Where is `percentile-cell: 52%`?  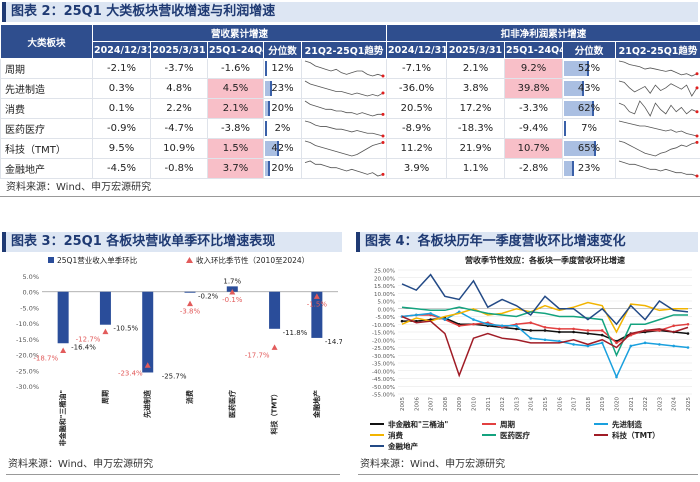 percentile-cell: 52% is located at coordinates (589, 68).